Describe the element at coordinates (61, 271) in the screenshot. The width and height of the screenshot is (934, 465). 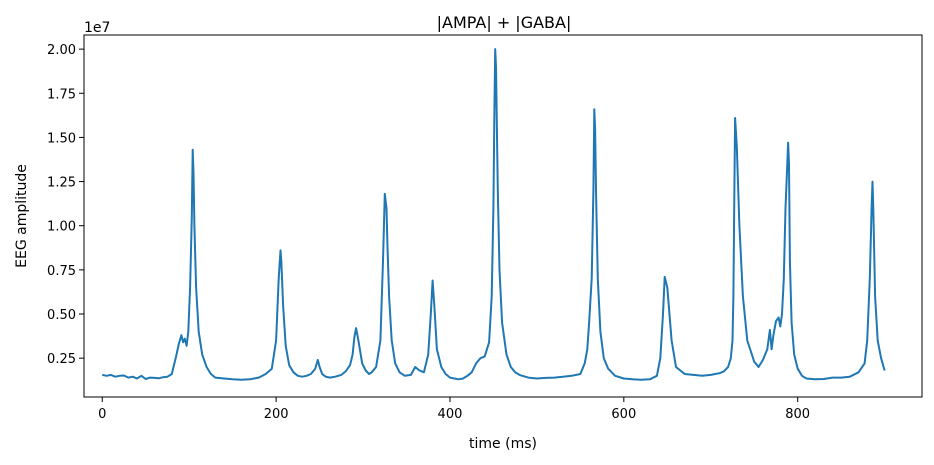
I see `y-tick-label: 0.75` at that location.